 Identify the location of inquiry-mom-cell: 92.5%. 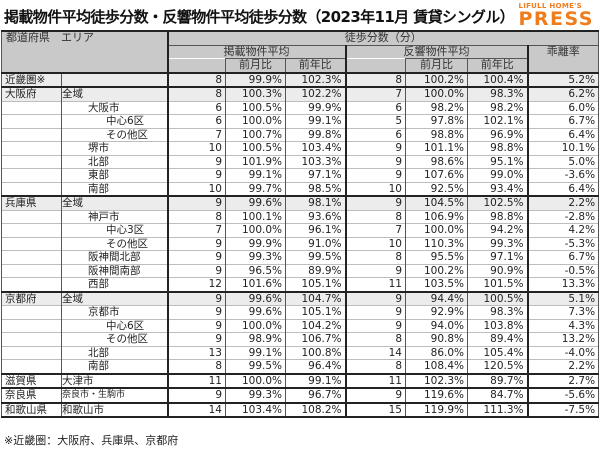
(436, 188).